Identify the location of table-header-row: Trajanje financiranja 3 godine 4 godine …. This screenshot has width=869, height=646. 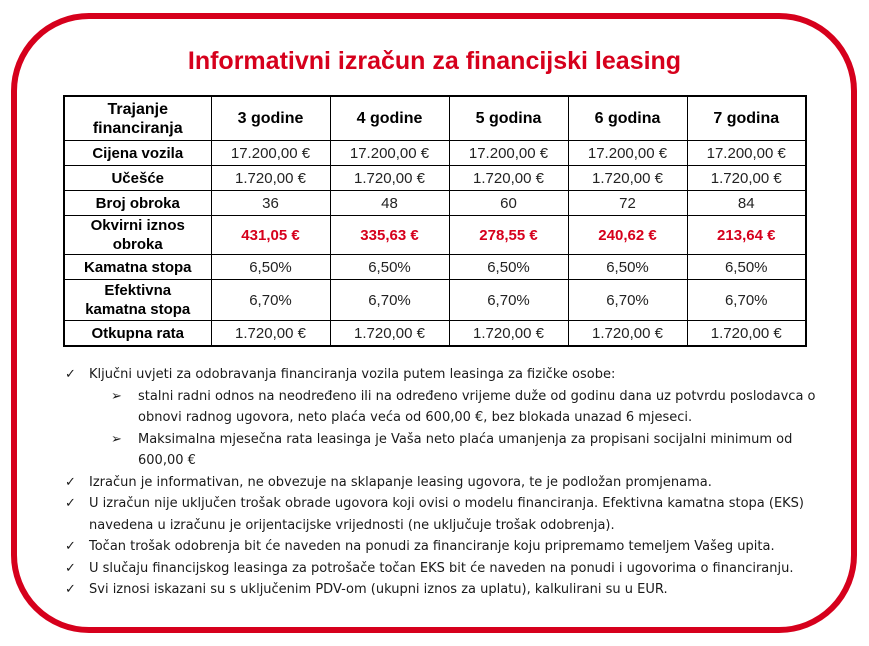
(435, 118).